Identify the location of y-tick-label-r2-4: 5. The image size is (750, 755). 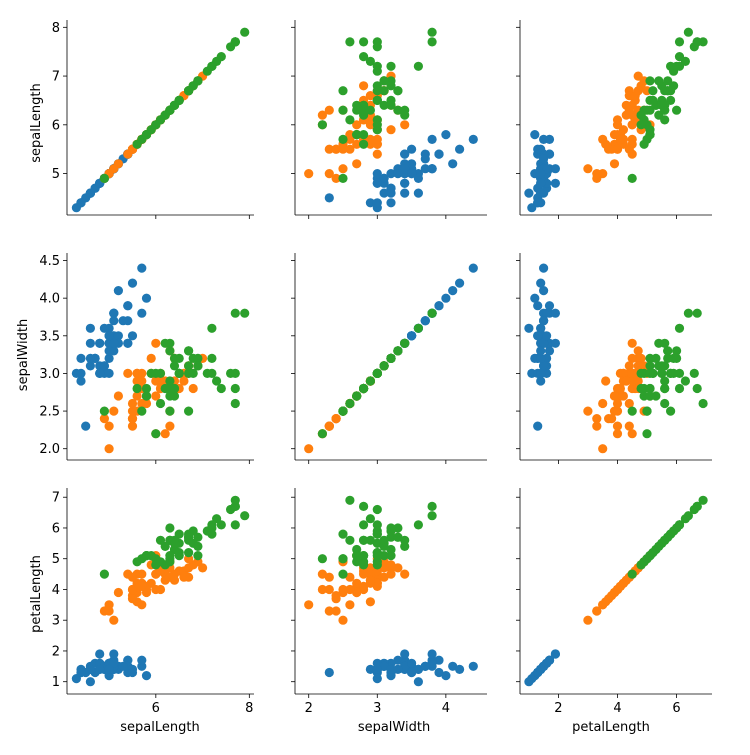
(56, 559).